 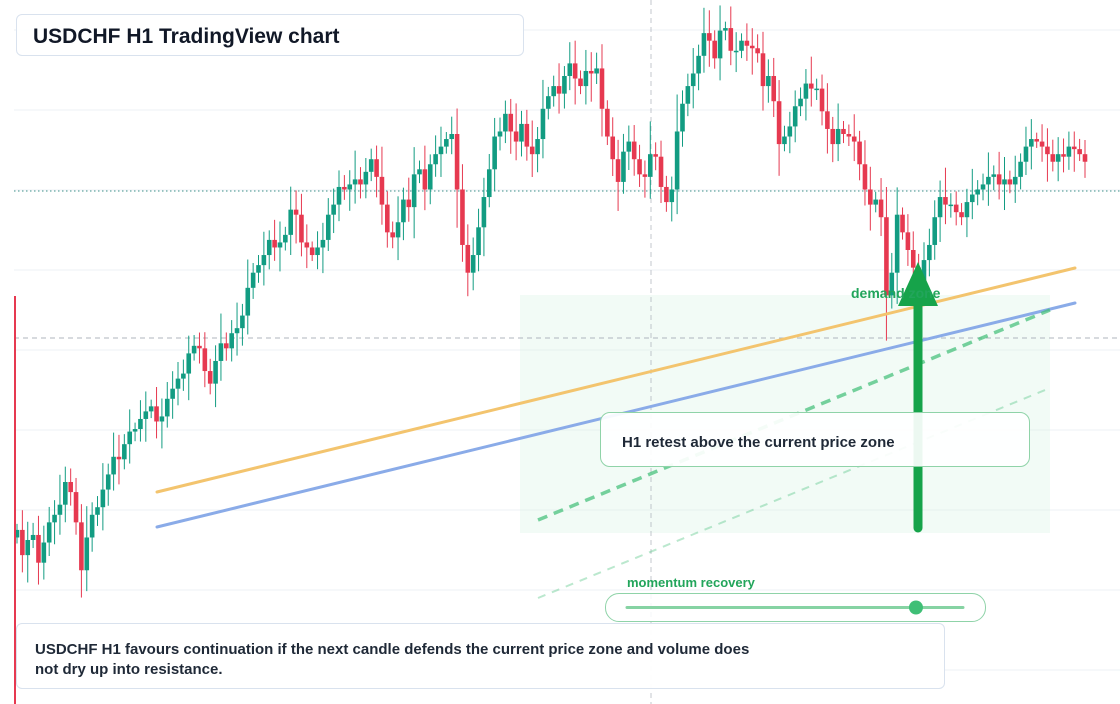 What do you see at coordinates (918, 284) in the screenshot?
I see `arrow-up-icon` at bounding box center [918, 284].